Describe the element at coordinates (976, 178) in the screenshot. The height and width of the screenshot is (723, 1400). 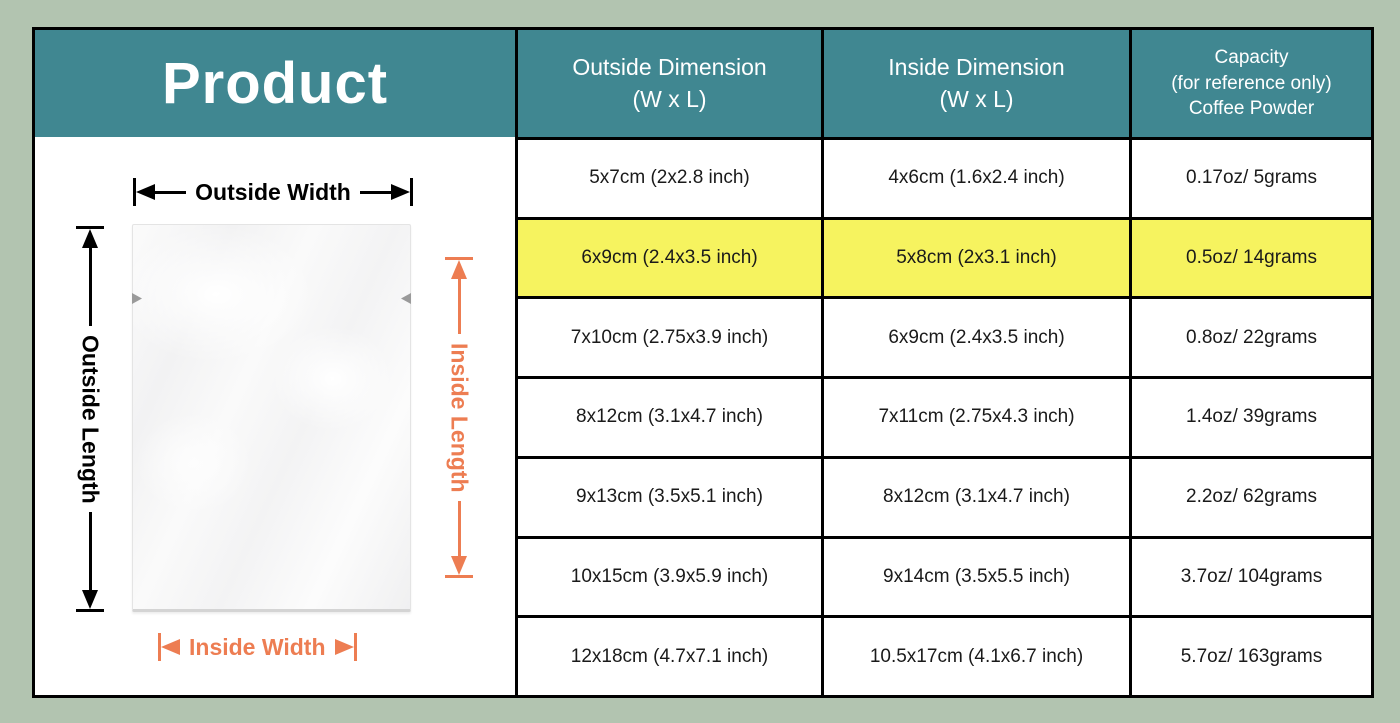
I see `table-cell-inside: 4x6cm (1.6x2.4 inch)` at that location.